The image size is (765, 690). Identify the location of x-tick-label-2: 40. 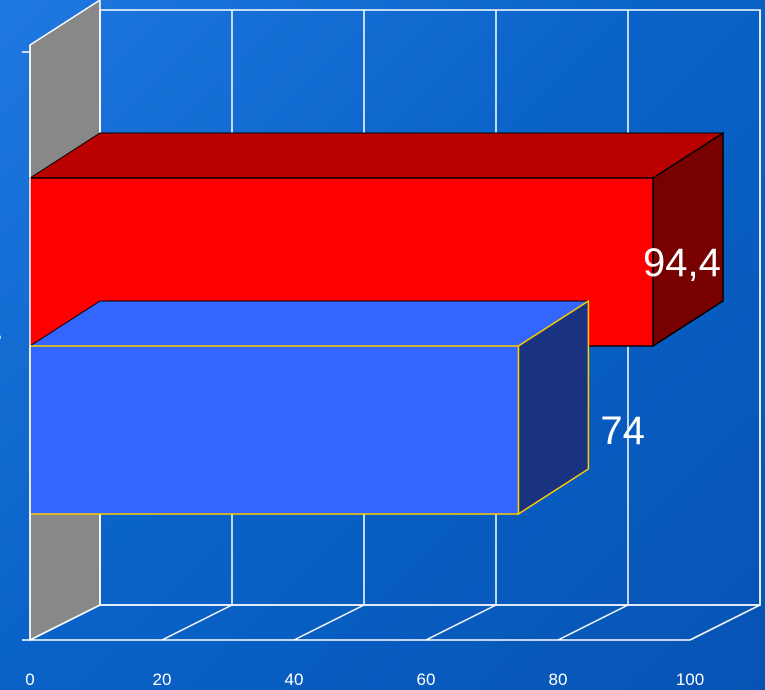
(294, 679).